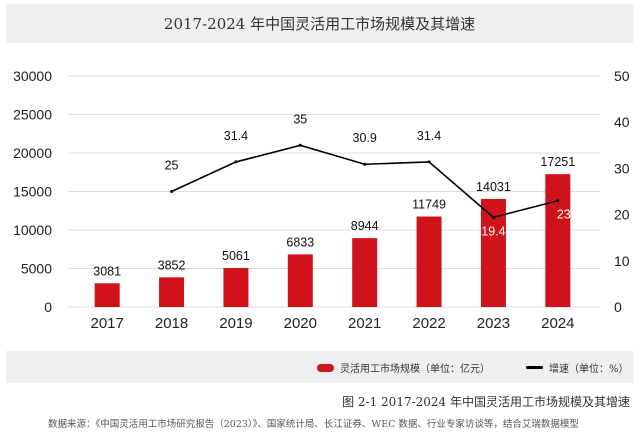 This screenshot has height=436, width=640. I want to click on y-right-tick-label: 50, so click(622, 76).